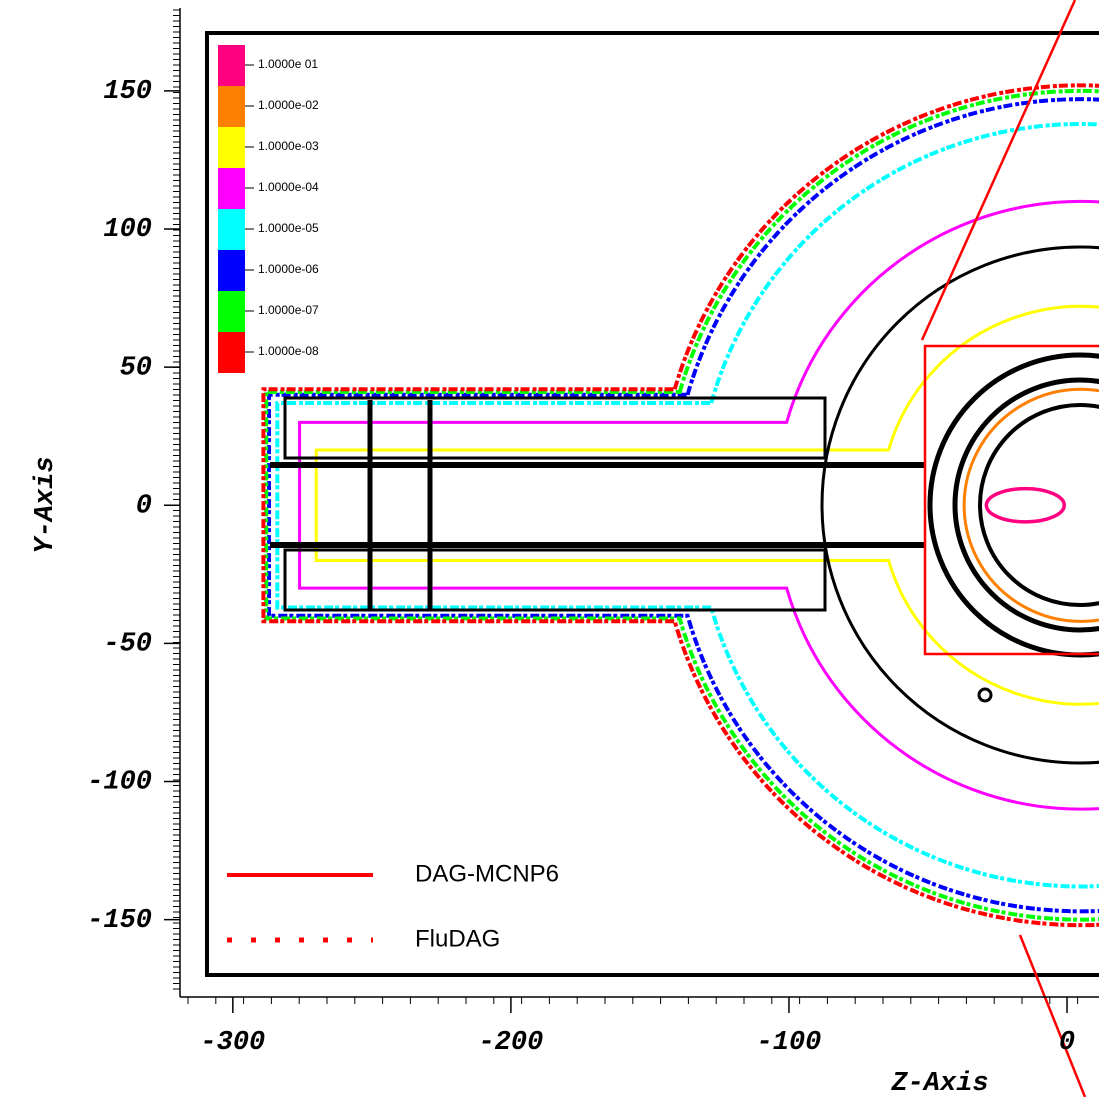 Image resolution: width=1099 pixels, height=1097 pixels. Describe the element at coordinates (288, 64) in the screenshot. I see `level-label: 1.0000e 01` at that location.